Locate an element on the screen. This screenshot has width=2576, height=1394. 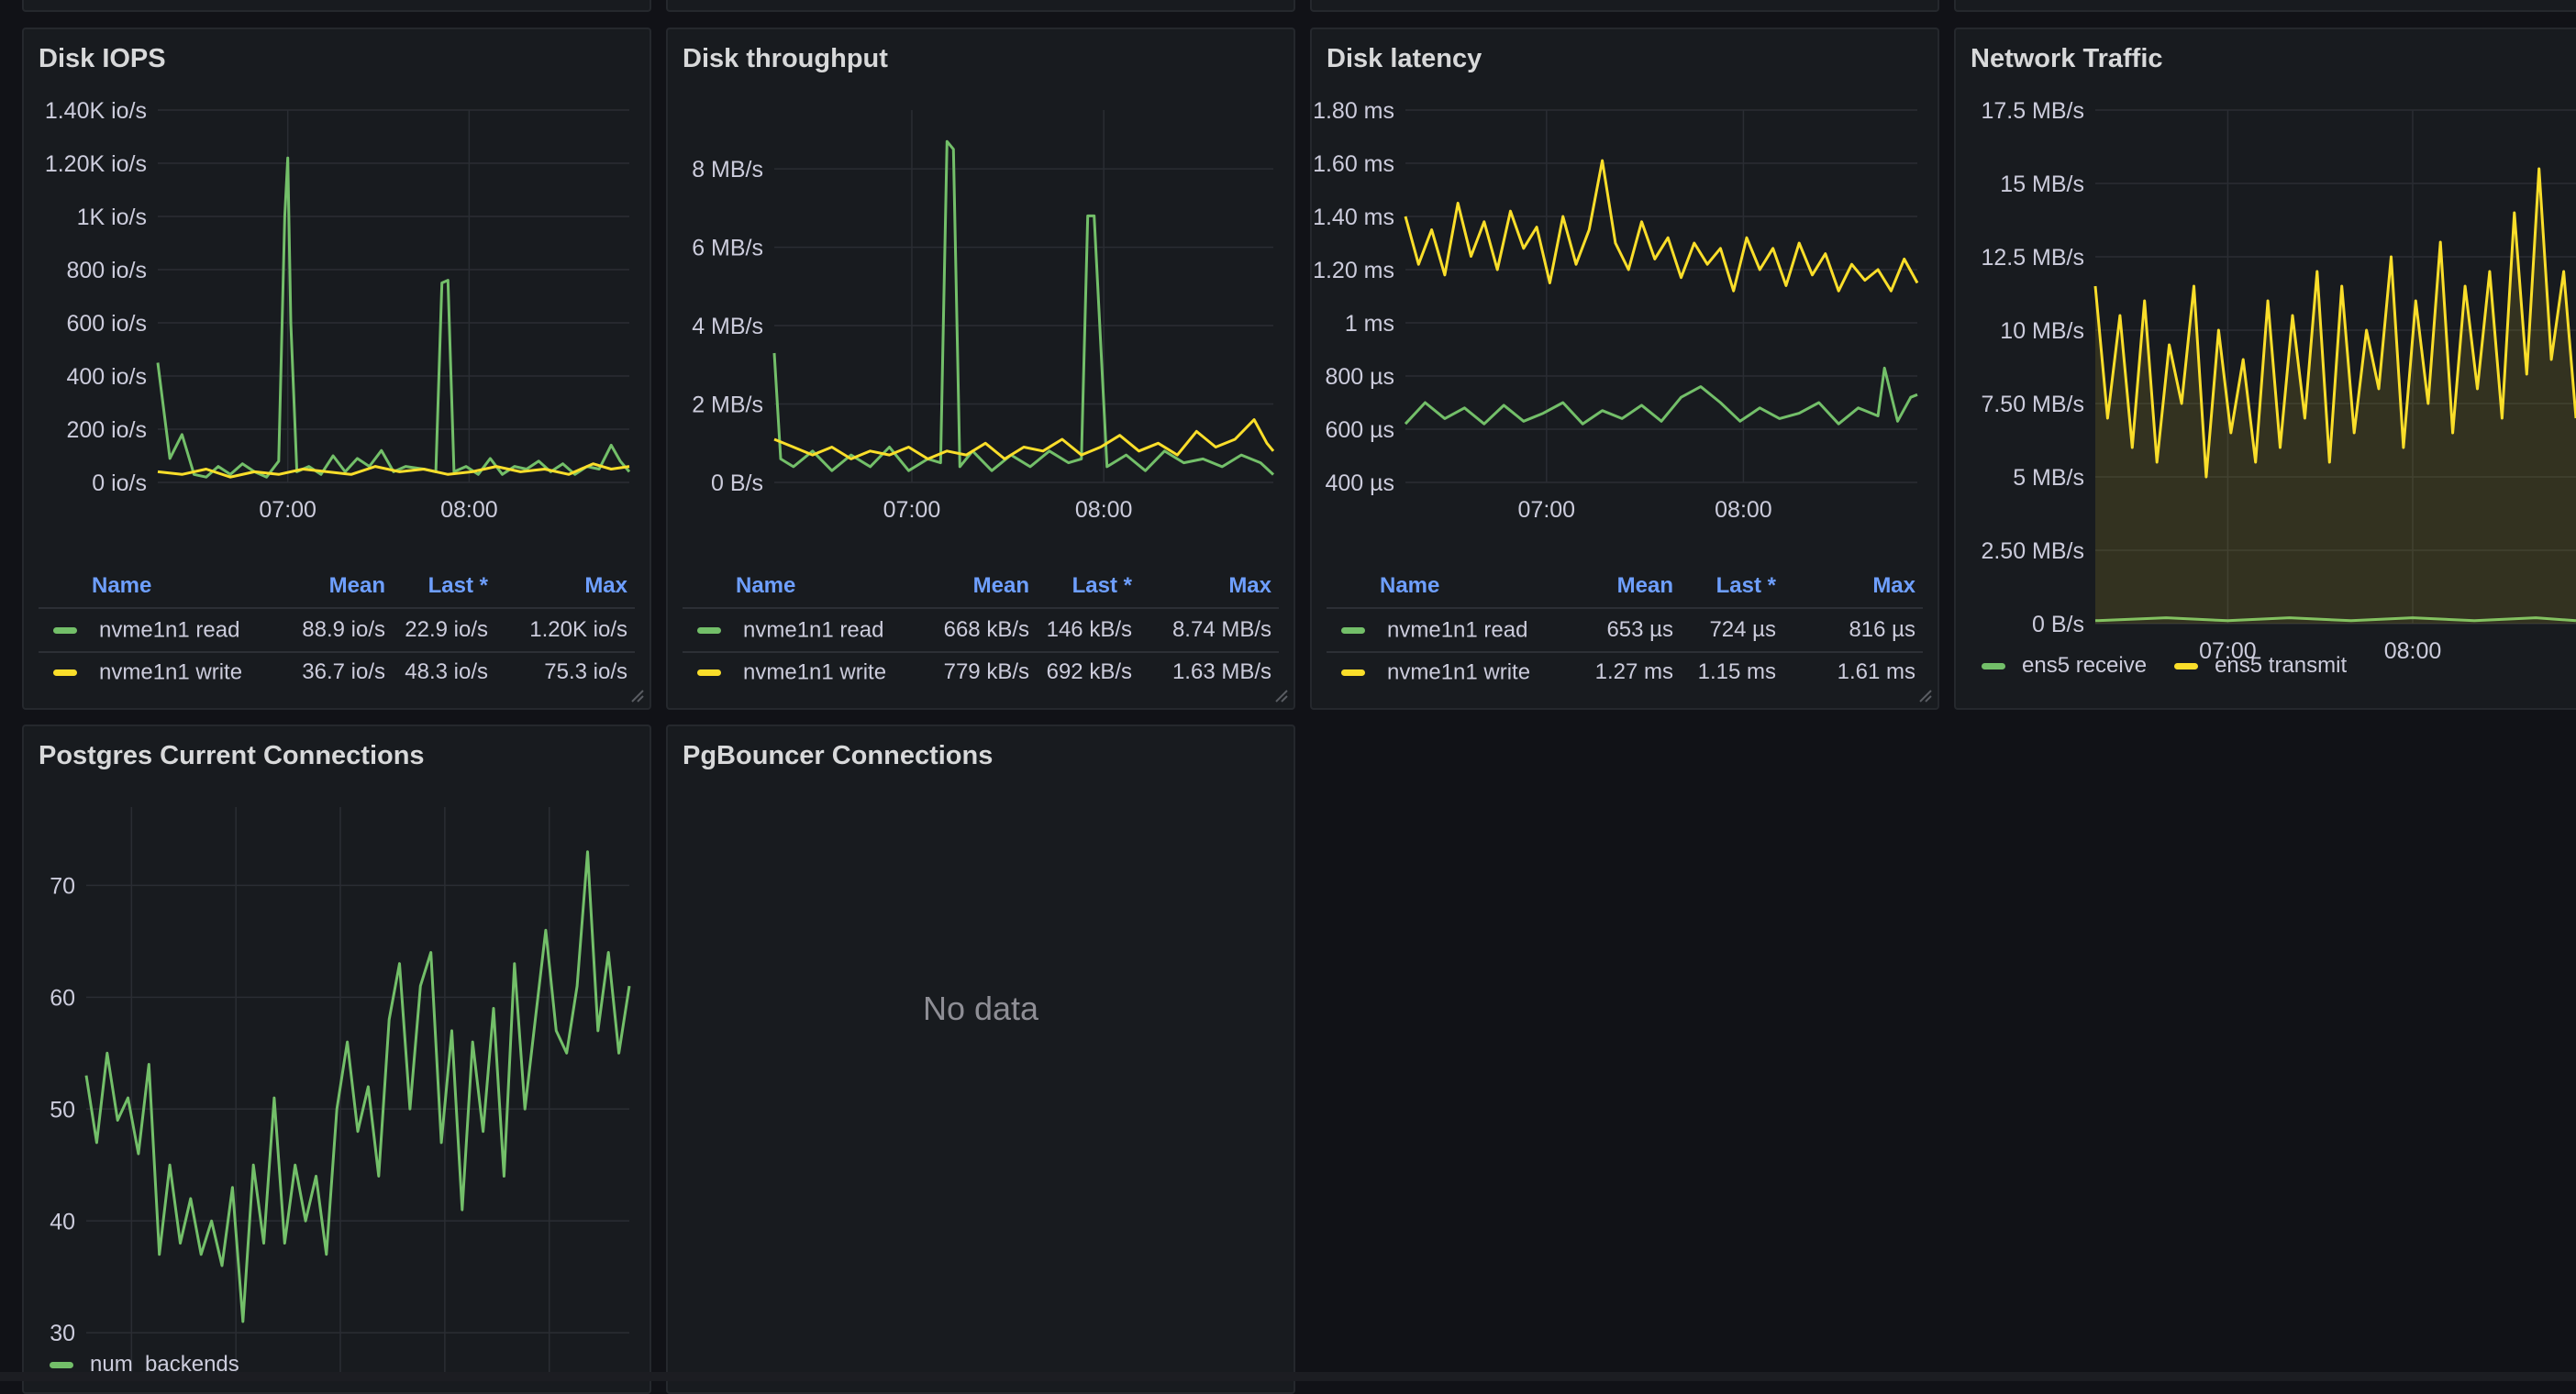
panel-title: Disk throughput is located at coordinates (785, 58).